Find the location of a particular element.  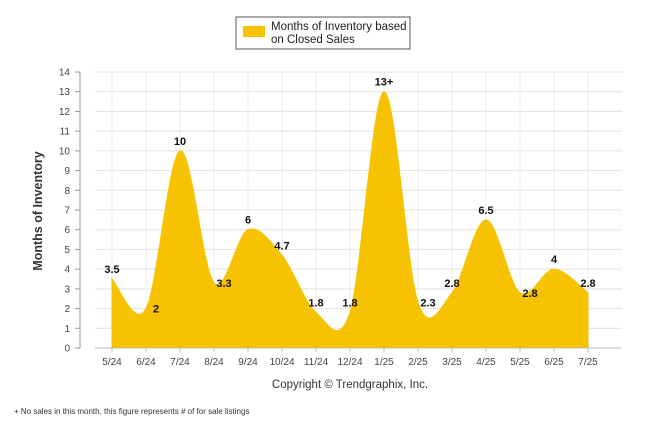

data-label: 2 is located at coordinates (156, 310).